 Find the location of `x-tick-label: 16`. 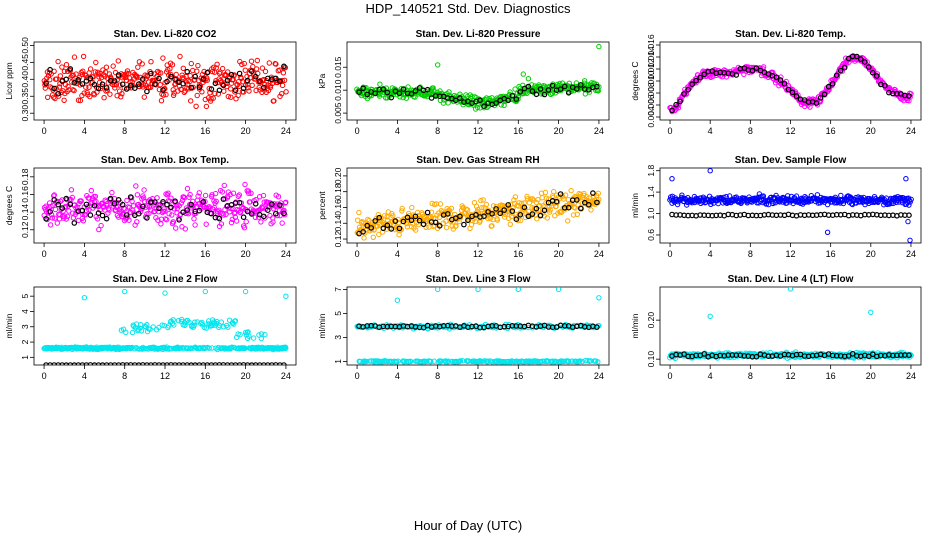

x-tick-label: 16 is located at coordinates (831, 376).